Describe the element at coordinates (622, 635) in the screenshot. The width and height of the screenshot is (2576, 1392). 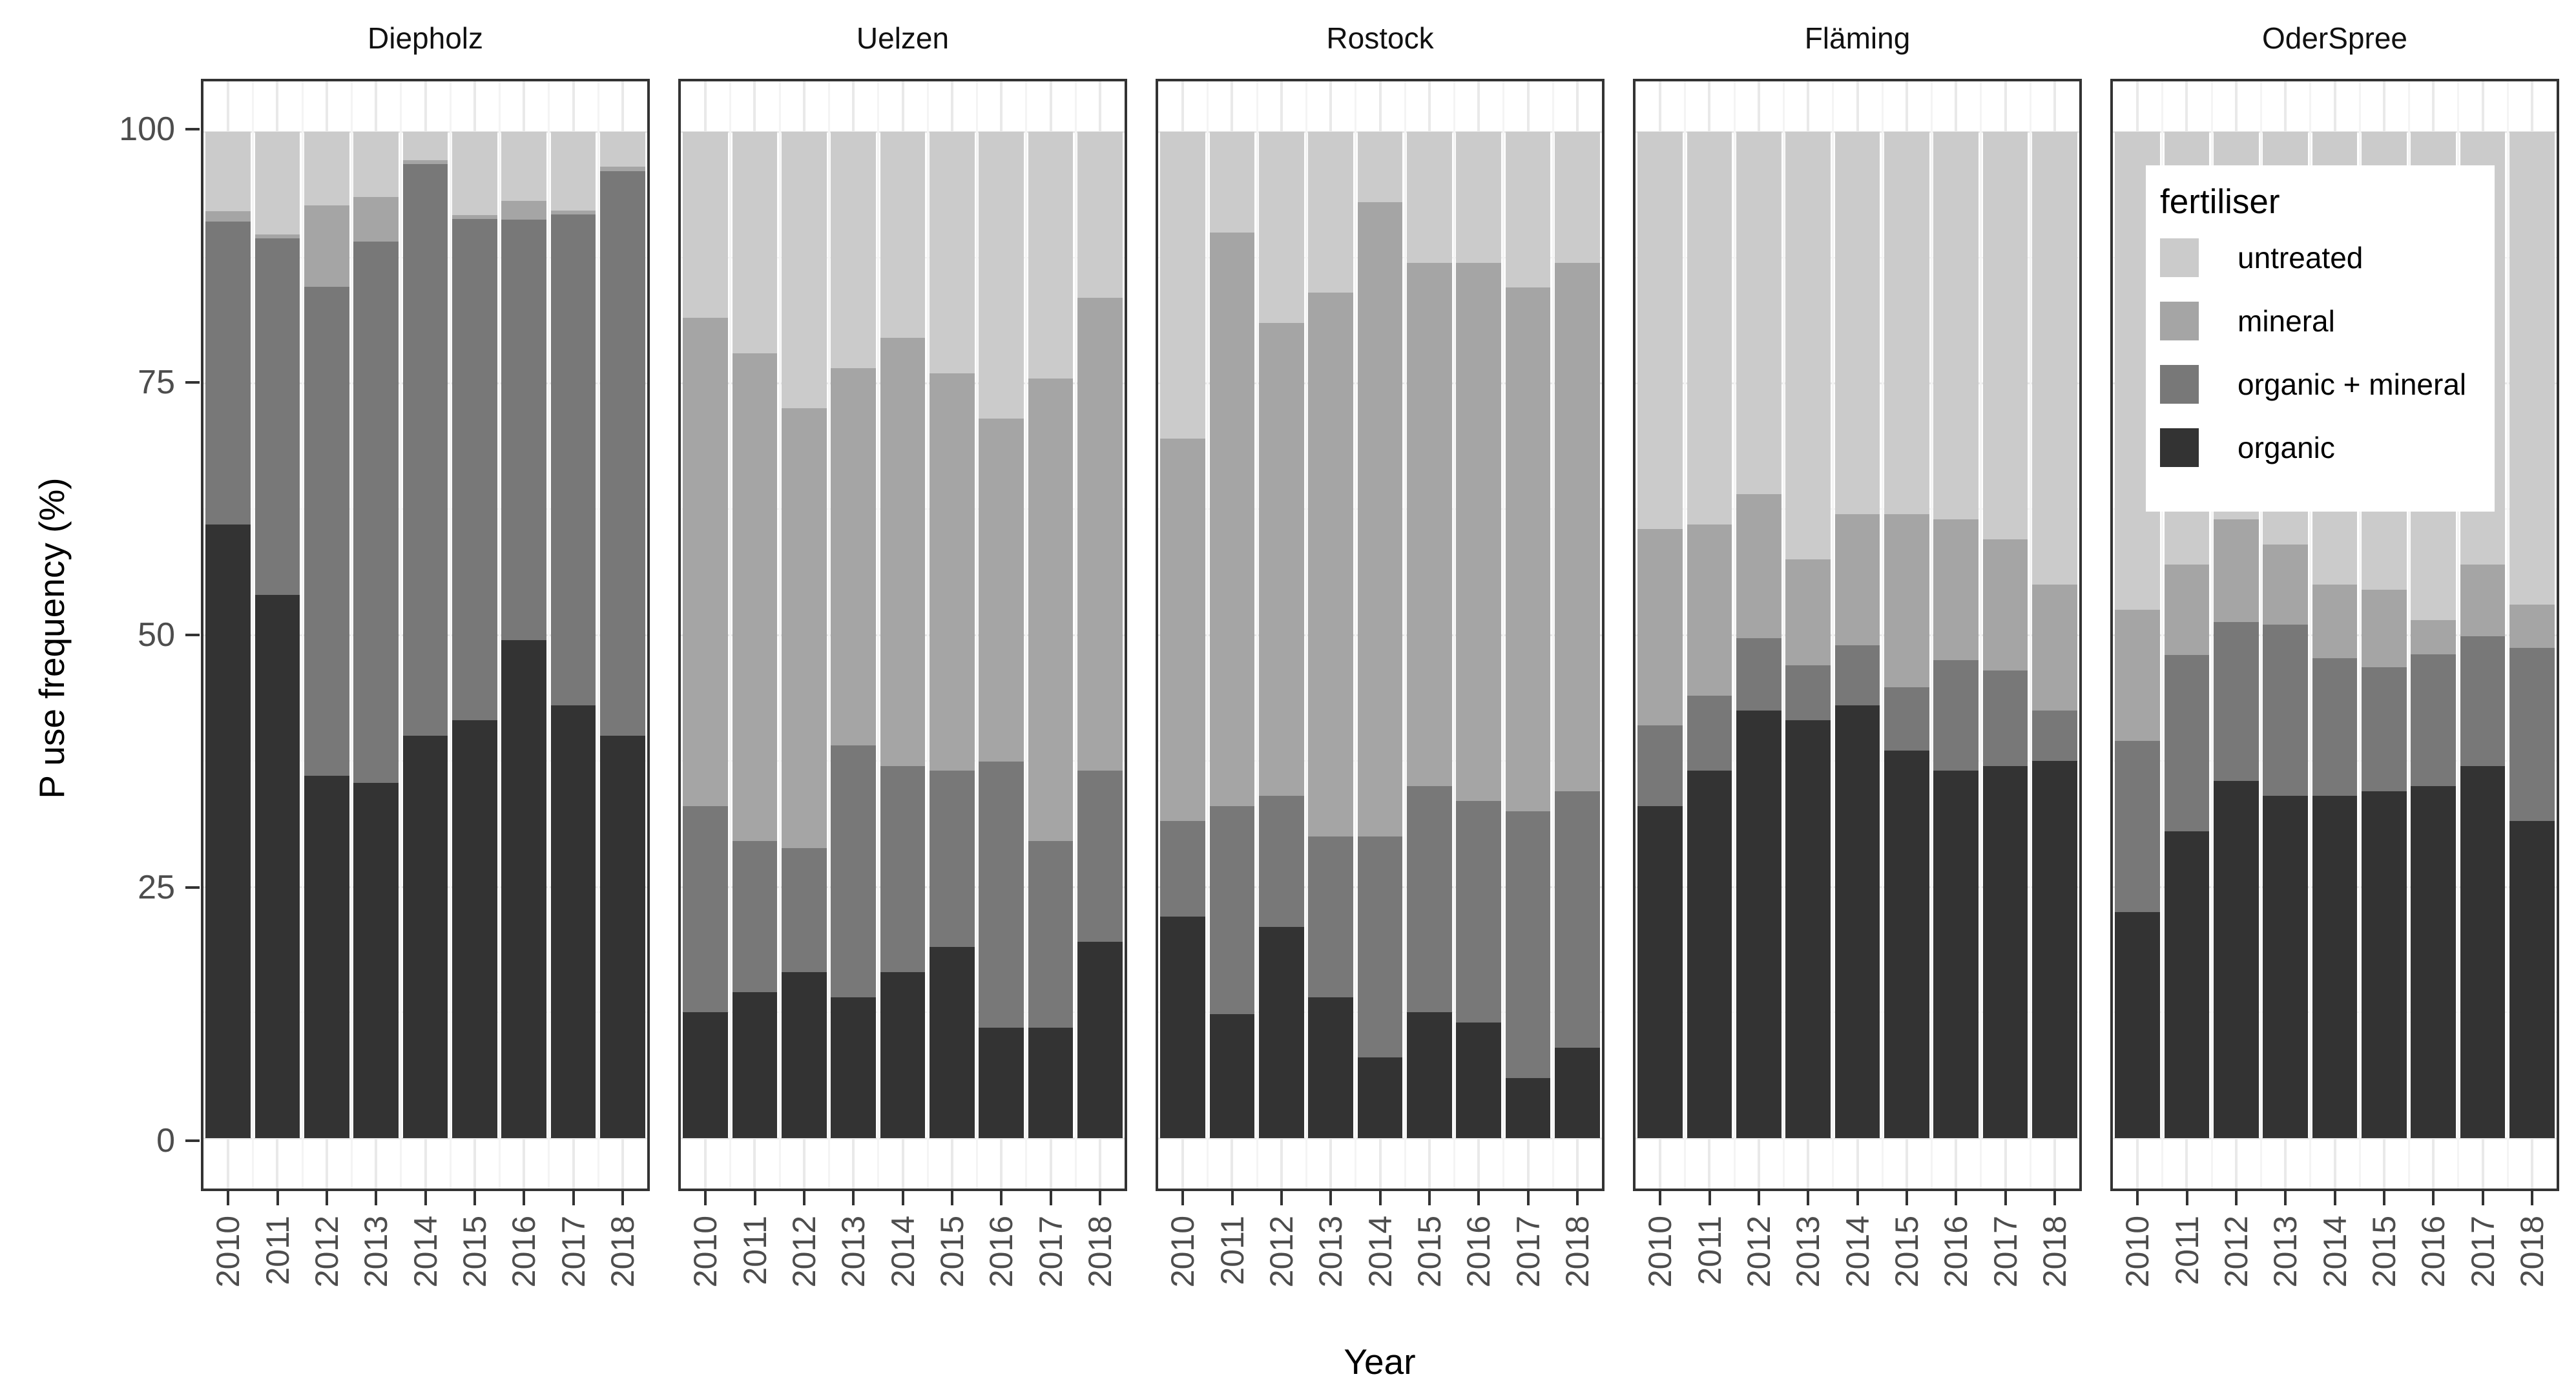
I see `bar-diepholz-2018` at that location.